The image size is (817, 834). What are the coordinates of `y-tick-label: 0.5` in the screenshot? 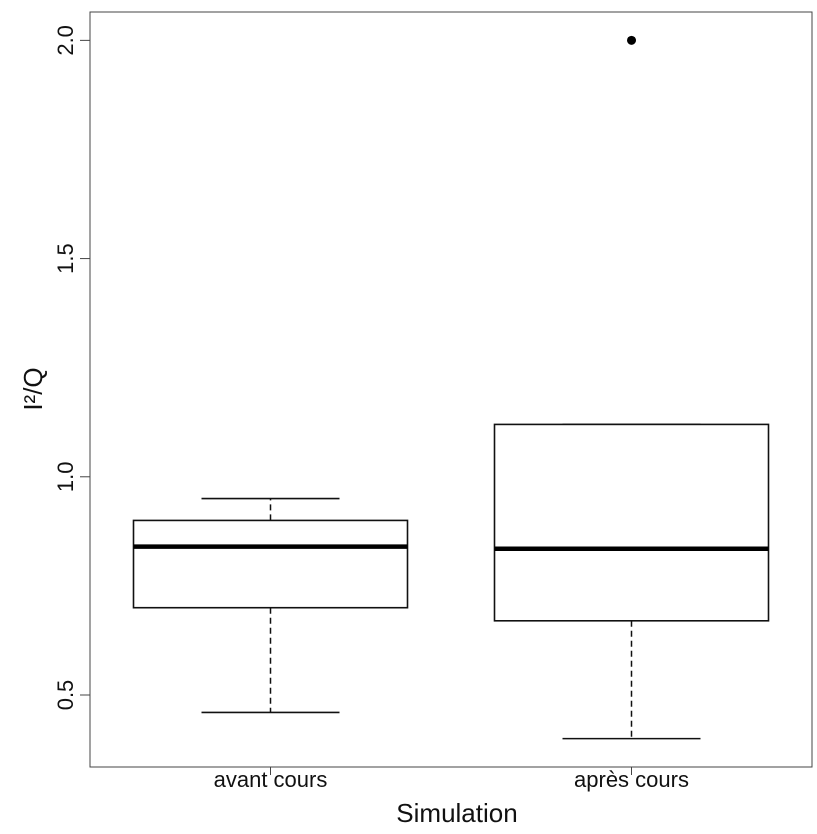 It's located at (65, 695).